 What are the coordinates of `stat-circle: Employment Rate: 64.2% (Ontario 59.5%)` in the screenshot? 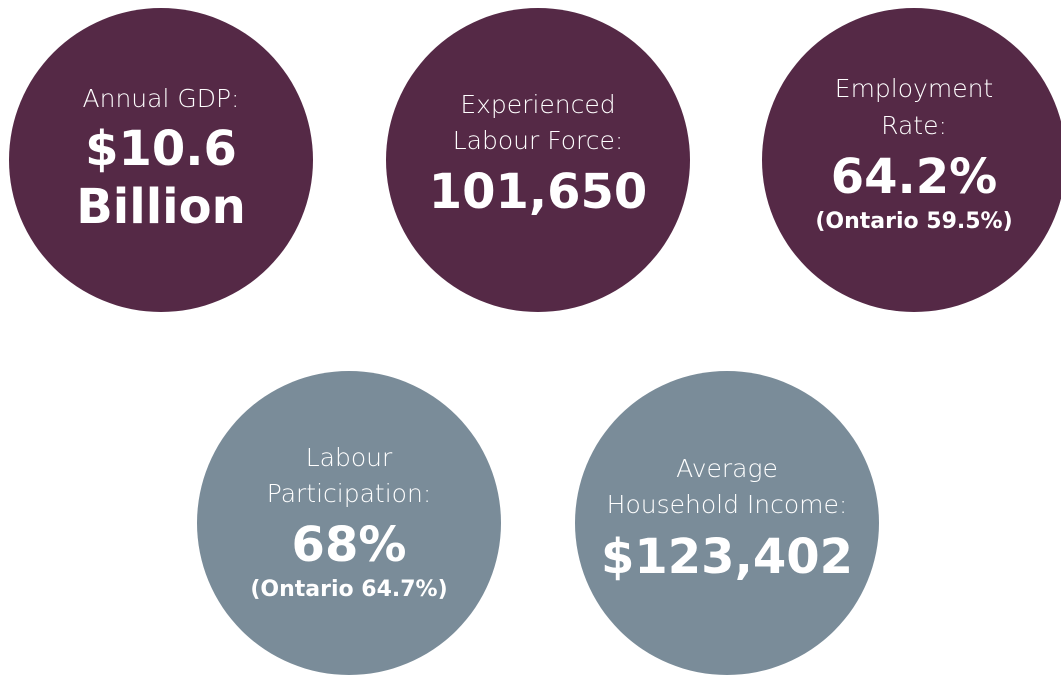 It's located at (911, 160).